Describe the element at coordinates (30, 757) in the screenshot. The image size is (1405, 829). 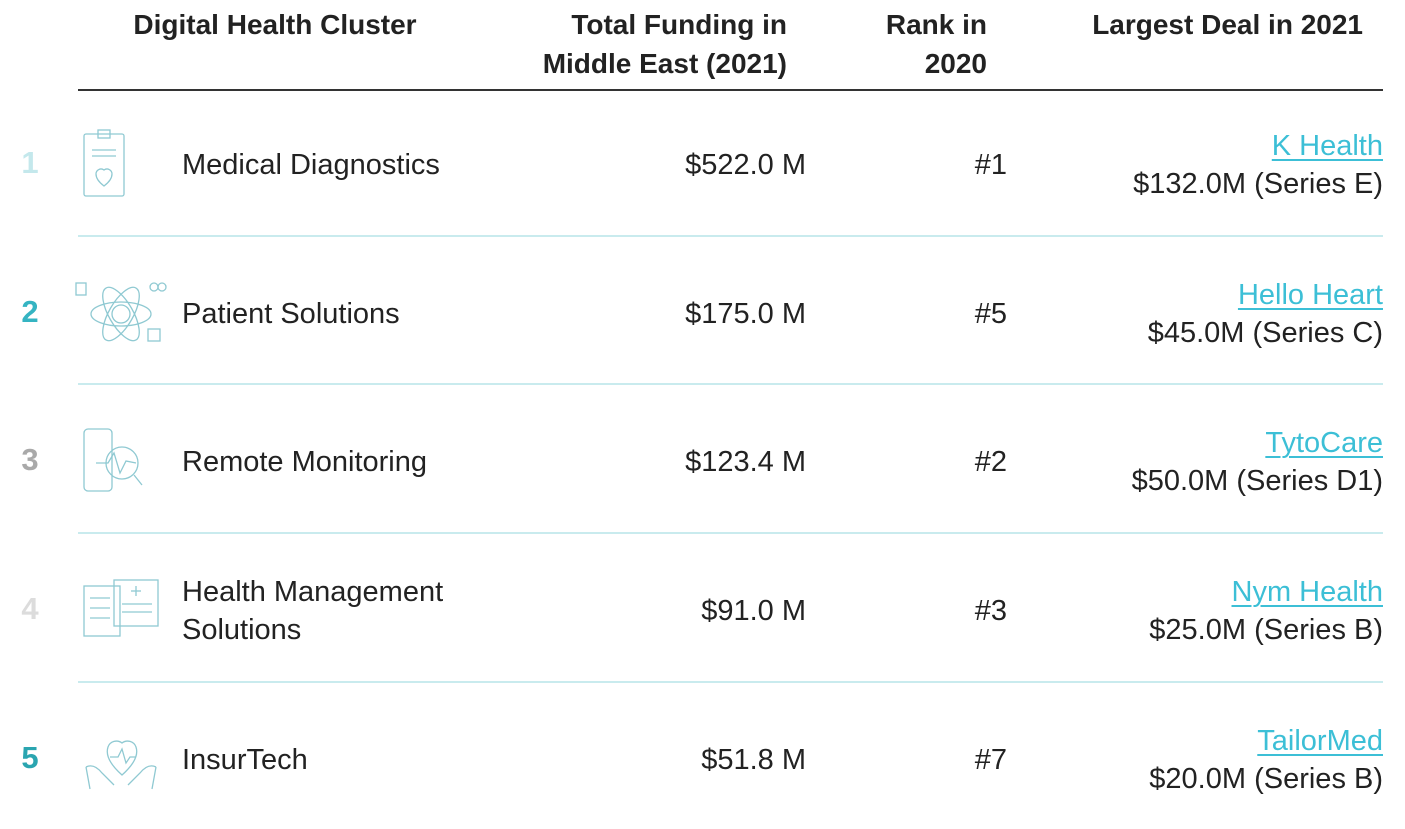
I see `row-number: 5` at that location.